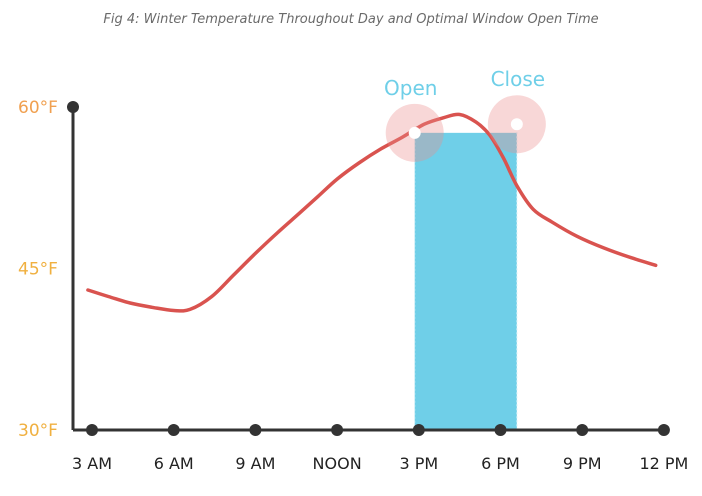  I want to click on open-window-bar, so click(465, 281).